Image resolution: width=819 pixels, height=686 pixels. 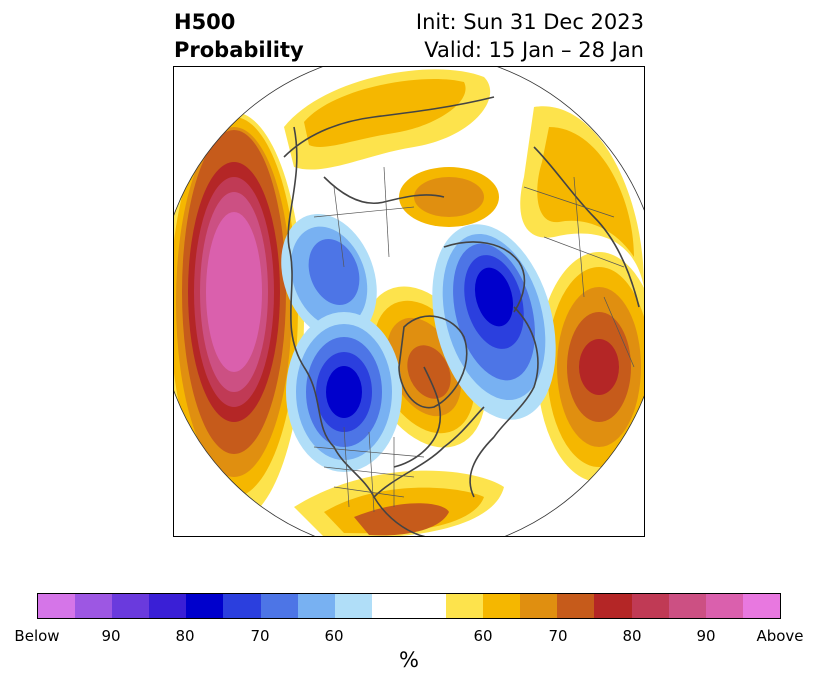 I want to click on colorbar-tick-label: Above, so click(x=780, y=636).